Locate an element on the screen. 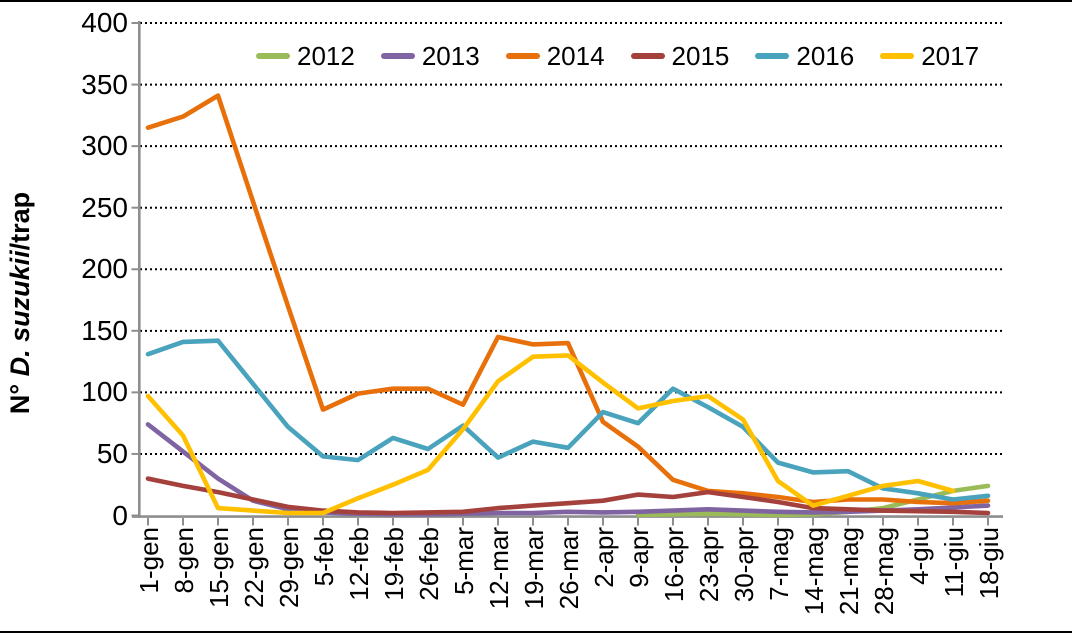  legend-label: 2014 is located at coordinates (575, 56).